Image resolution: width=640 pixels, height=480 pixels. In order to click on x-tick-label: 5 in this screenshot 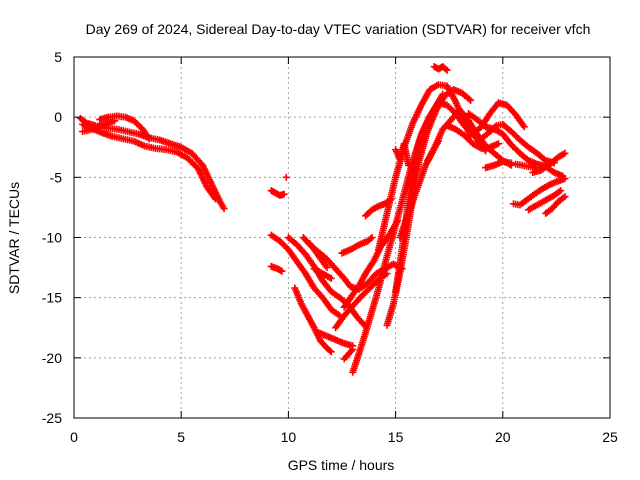, I will do `click(181, 437)`.